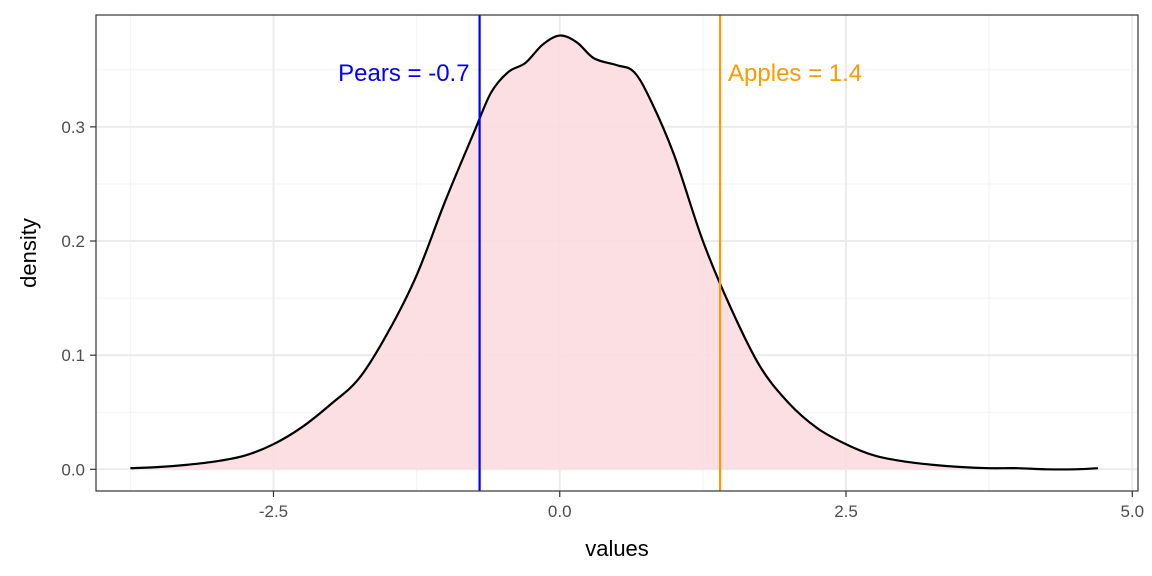  What do you see at coordinates (73, 355) in the screenshot?
I see `y-tick-label: 0.1` at bounding box center [73, 355].